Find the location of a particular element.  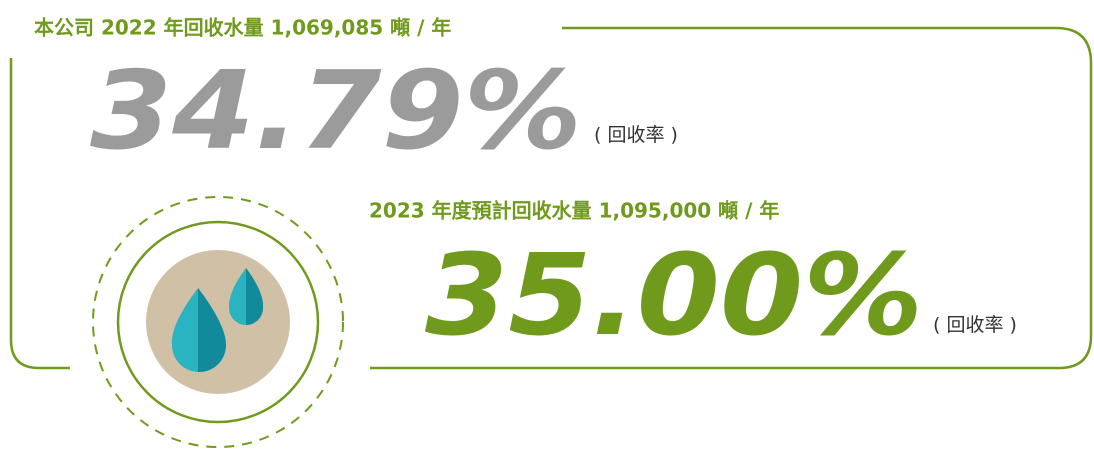

dashed-ring is located at coordinates (218, 322).